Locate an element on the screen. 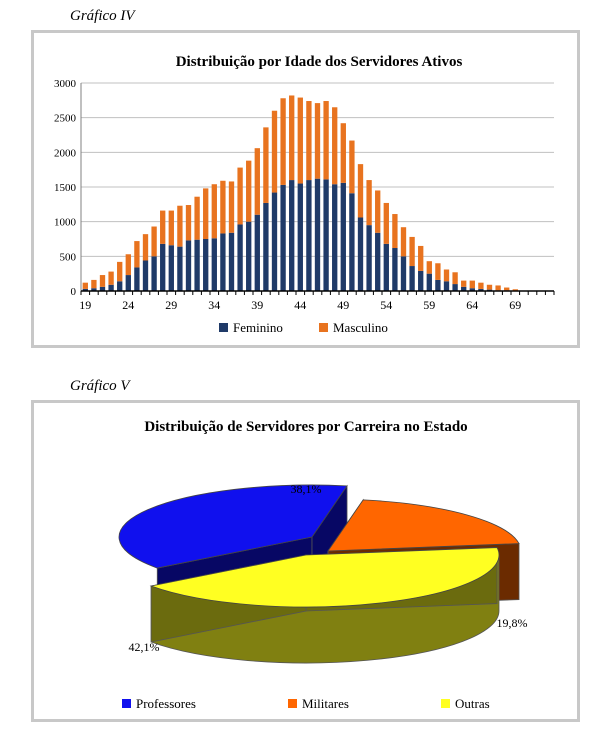  x-tick-label: 24 is located at coordinates (128, 305).